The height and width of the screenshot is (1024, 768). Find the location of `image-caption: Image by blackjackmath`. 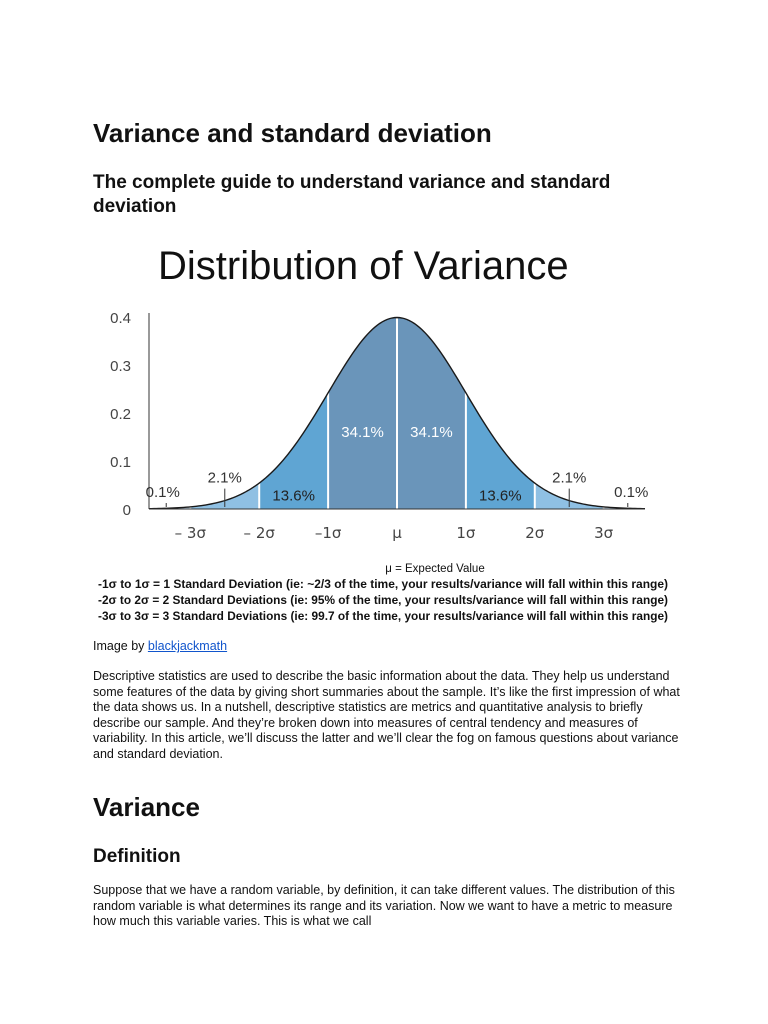

image-caption: Image by blackjackmath is located at coordinates (160, 646).